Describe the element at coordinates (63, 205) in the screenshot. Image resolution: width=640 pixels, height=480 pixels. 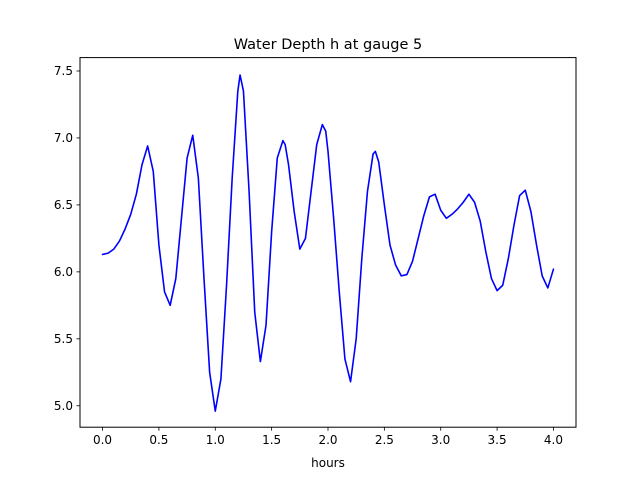
I see `y-tick-label: 6.5` at that location.